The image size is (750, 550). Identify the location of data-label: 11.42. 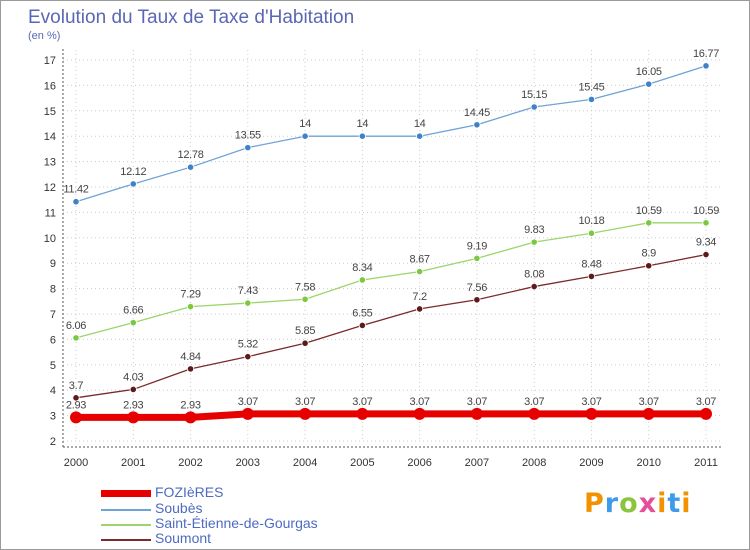
(75, 190).